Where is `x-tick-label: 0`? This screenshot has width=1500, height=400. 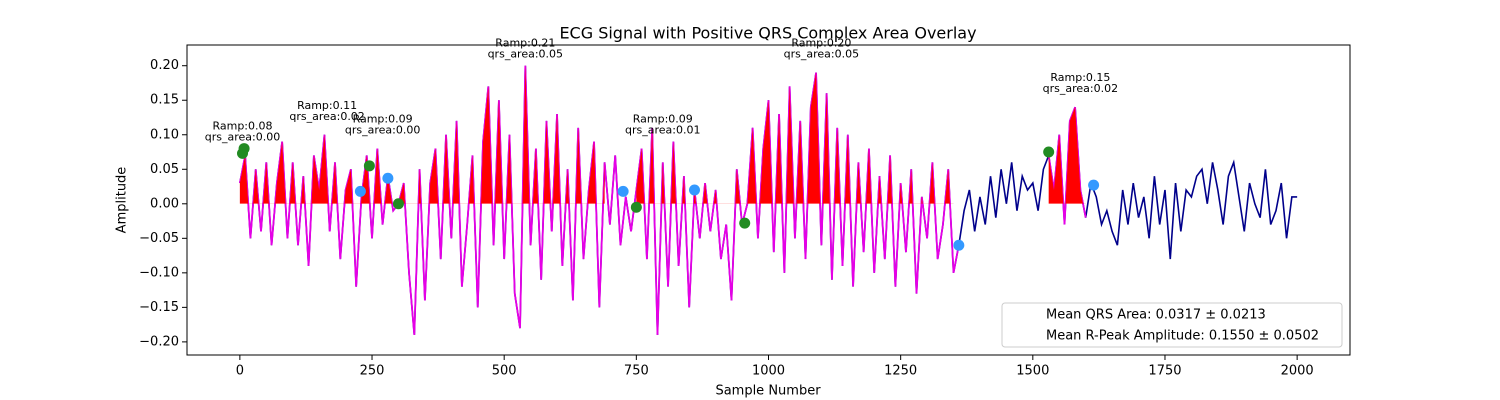 x-tick-label: 0 is located at coordinates (240, 371).